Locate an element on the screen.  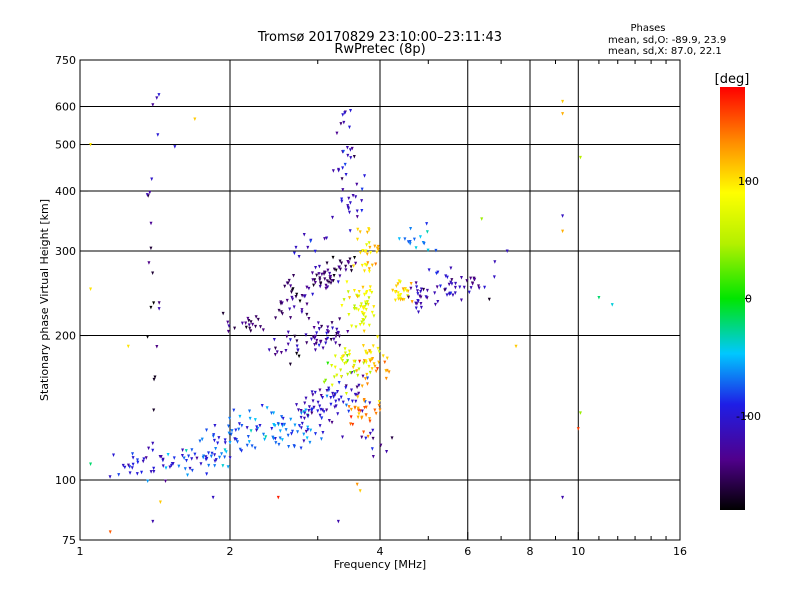
x-tick-label: 6 is located at coordinates (467, 551).